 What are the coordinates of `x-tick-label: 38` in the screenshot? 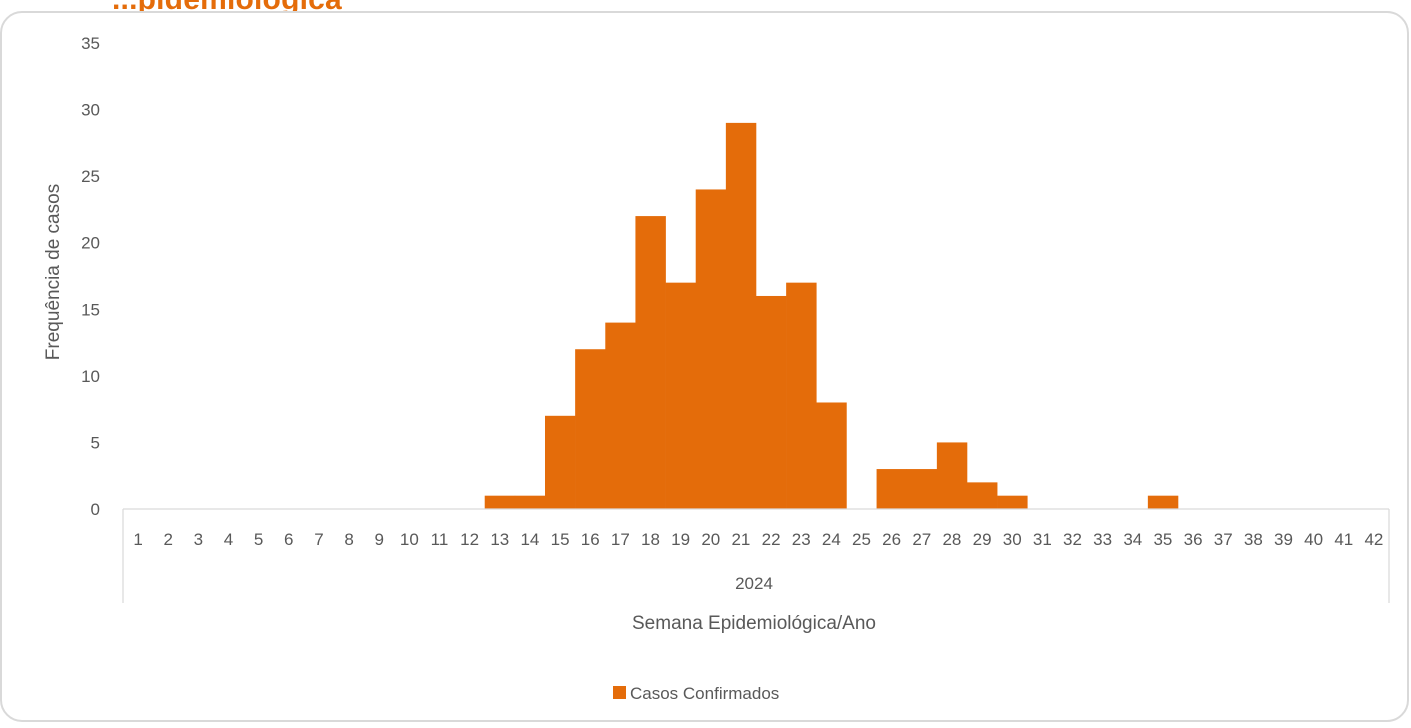 It's located at (1253, 539).